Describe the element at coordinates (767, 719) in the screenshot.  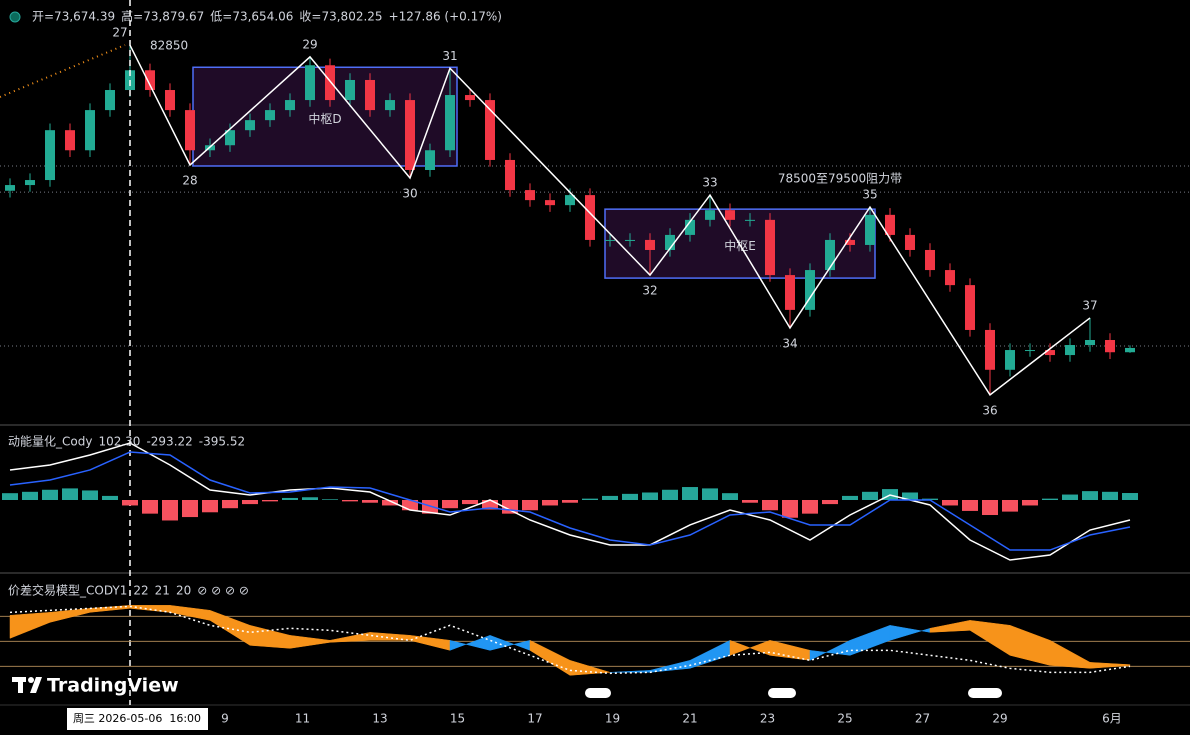
I see `x-tick-label: 23` at that location.